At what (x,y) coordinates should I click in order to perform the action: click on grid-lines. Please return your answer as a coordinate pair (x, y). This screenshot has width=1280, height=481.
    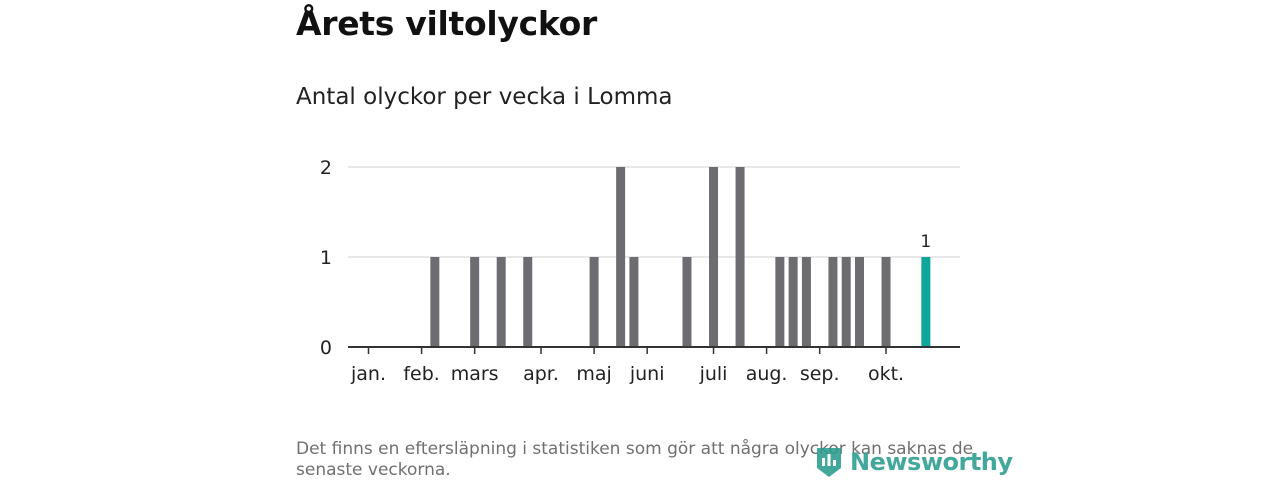
    Looking at the image, I should click on (654, 212).